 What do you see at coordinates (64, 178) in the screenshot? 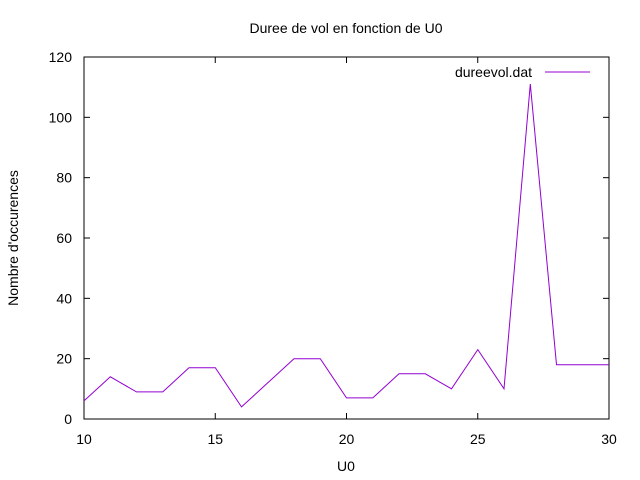
I see `y-tick-label: 80` at bounding box center [64, 178].